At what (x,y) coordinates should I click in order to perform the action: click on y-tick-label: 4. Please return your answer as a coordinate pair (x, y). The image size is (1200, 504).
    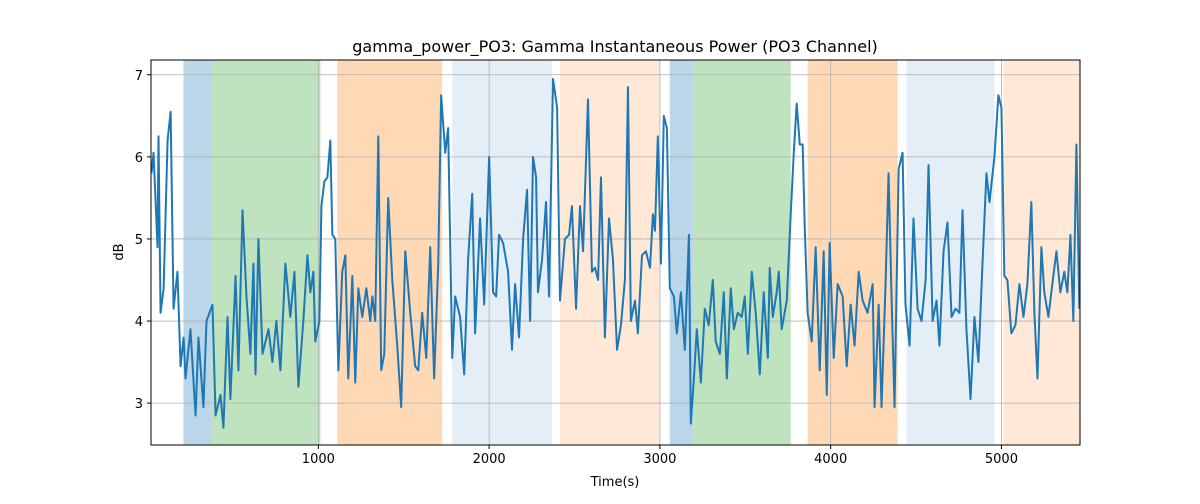
    Looking at the image, I should click on (139, 322).